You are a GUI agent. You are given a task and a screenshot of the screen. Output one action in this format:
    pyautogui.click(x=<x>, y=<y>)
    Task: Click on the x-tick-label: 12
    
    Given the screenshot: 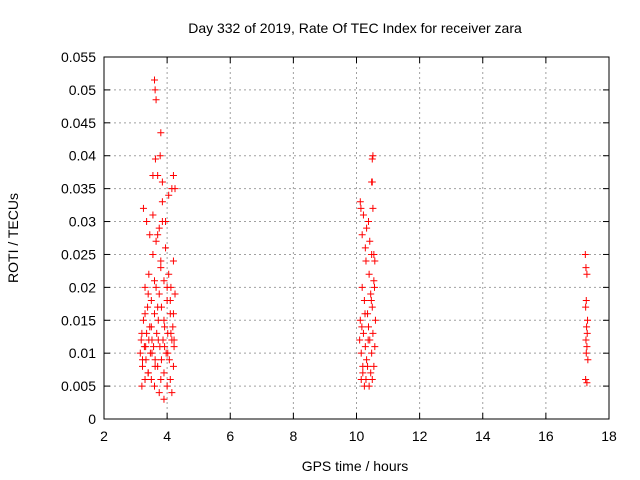 What is the action you would take?
    pyautogui.click(x=420, y=436)
    